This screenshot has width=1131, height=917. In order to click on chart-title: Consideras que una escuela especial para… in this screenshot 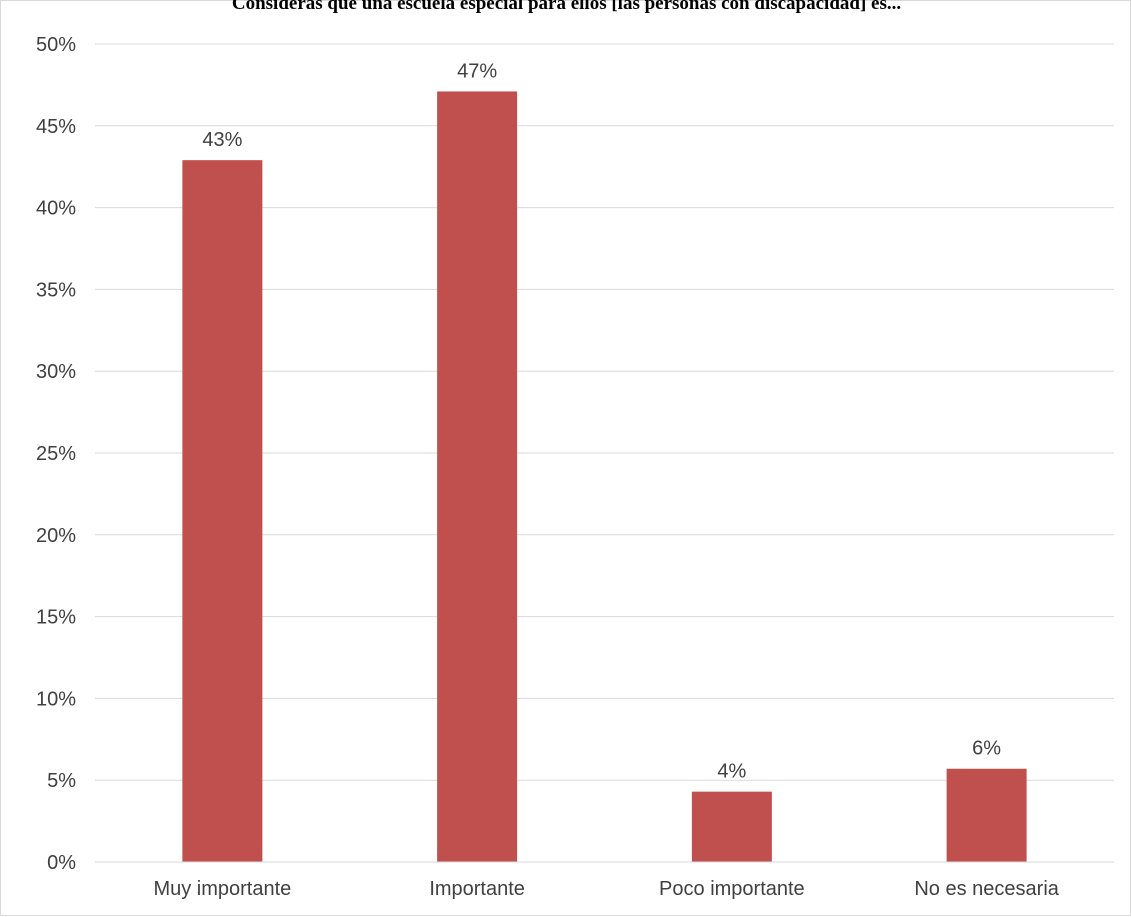, I will do `click(566, 7)`.